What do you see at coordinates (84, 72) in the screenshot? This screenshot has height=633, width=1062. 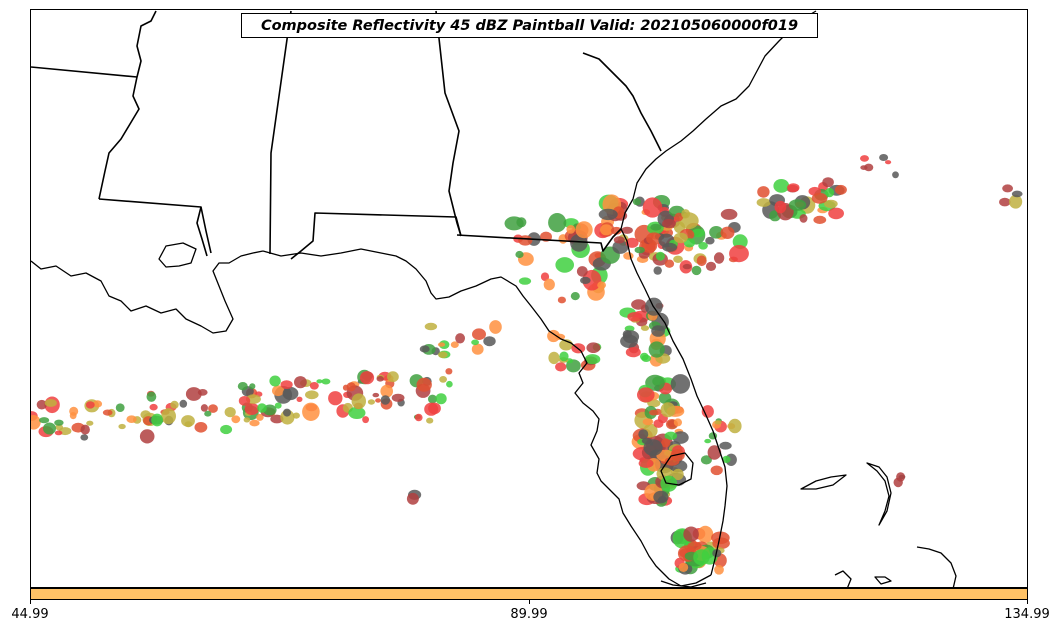 I see `border-ar-la` at bounding box center [84, 72].